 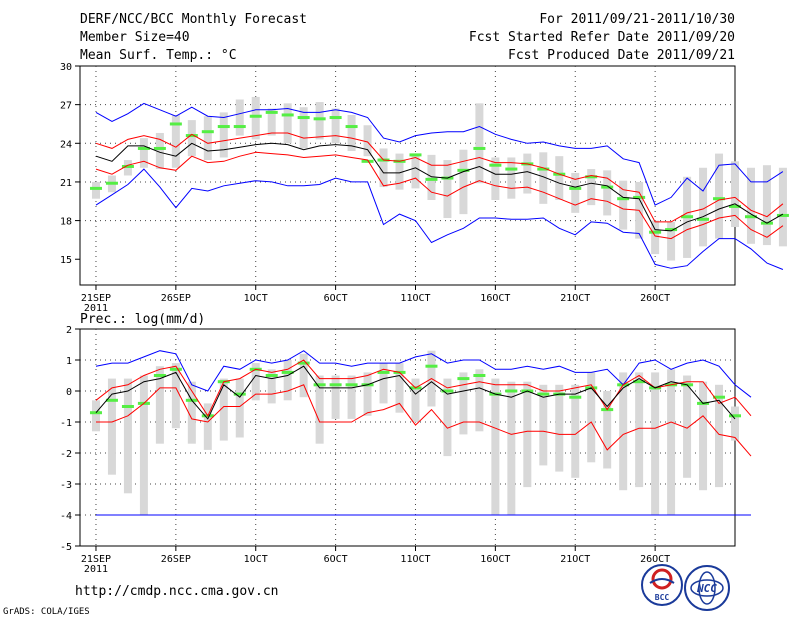 I want to click on y-tick-label: -3, so click(x=66, y=485).